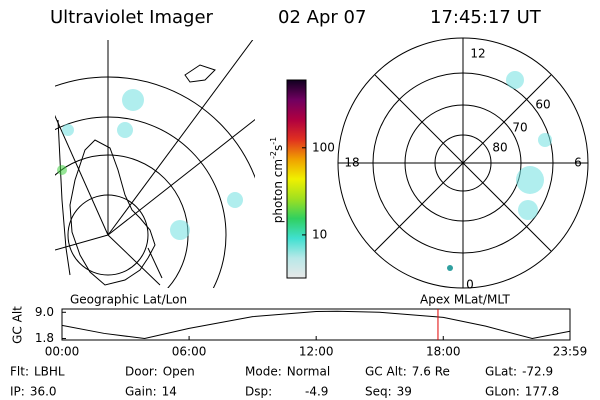 The width and height of the screenshot is (600, 400). Describe the element at coordinates (273, 141) in the screenshot. I see `label-sup: -1` at that location.